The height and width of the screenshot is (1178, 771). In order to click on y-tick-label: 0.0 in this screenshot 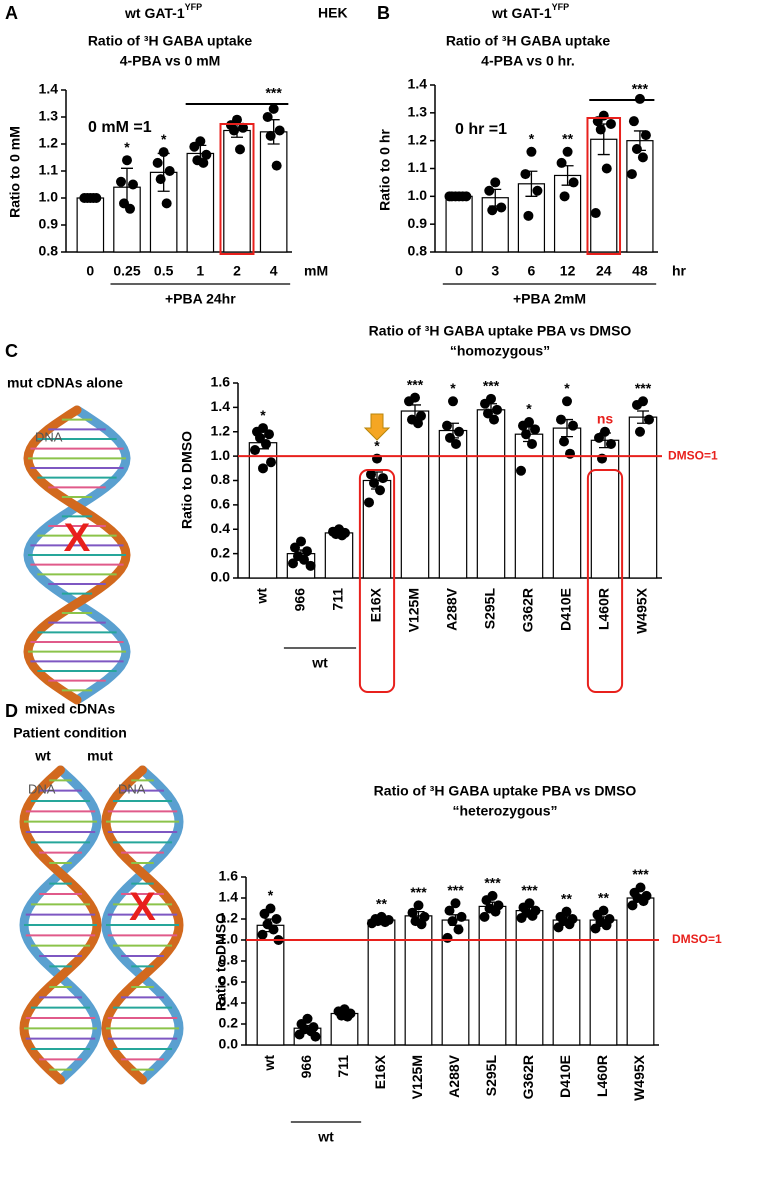, I will do `click(229, 1044)`.